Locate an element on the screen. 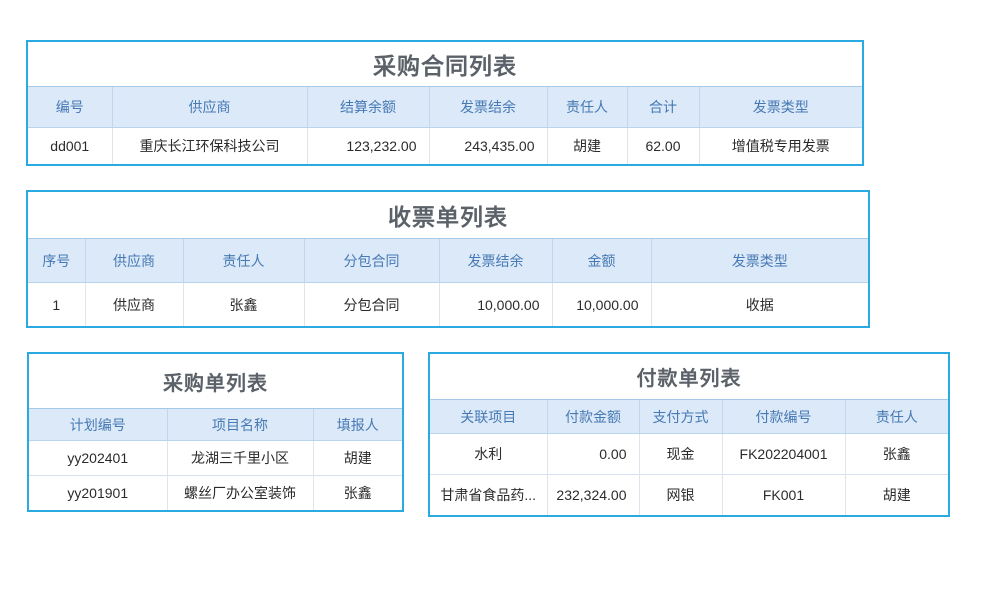 The width and height of the screenshot is (1000, 600). header-row: 编号 供应商 结算余额 发票结余 责任人 合计 发票类型 is located at coordinates (445, 107).